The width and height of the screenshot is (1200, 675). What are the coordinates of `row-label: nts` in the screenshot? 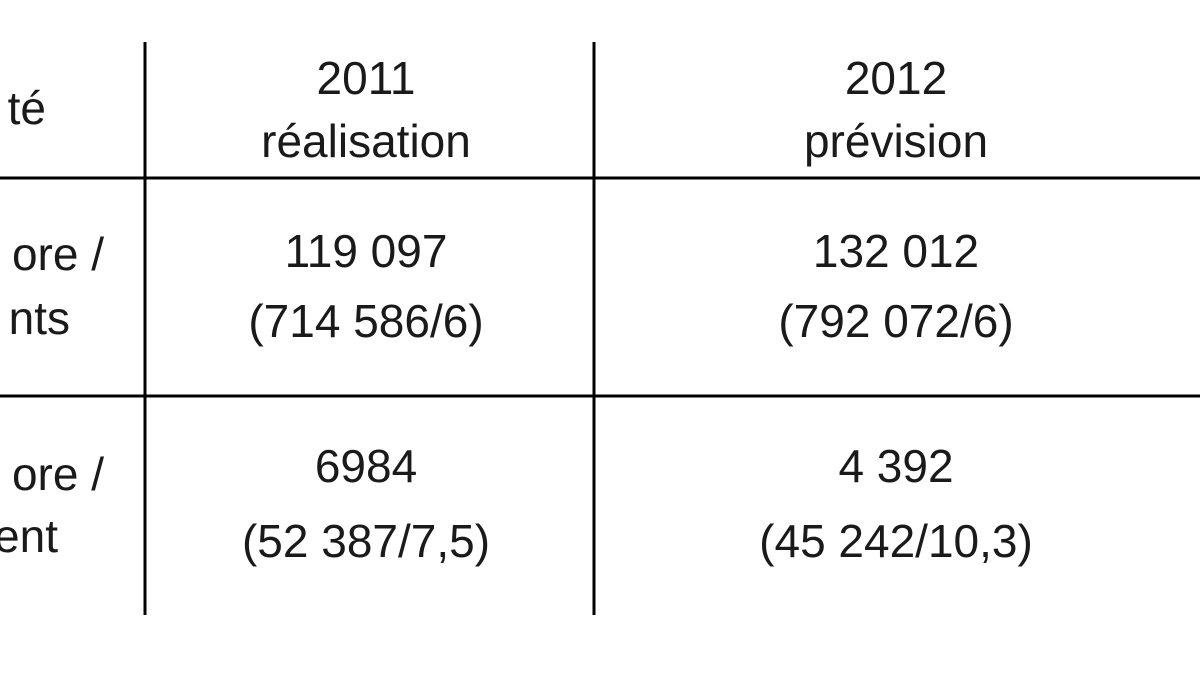 It's located at (39, 318).